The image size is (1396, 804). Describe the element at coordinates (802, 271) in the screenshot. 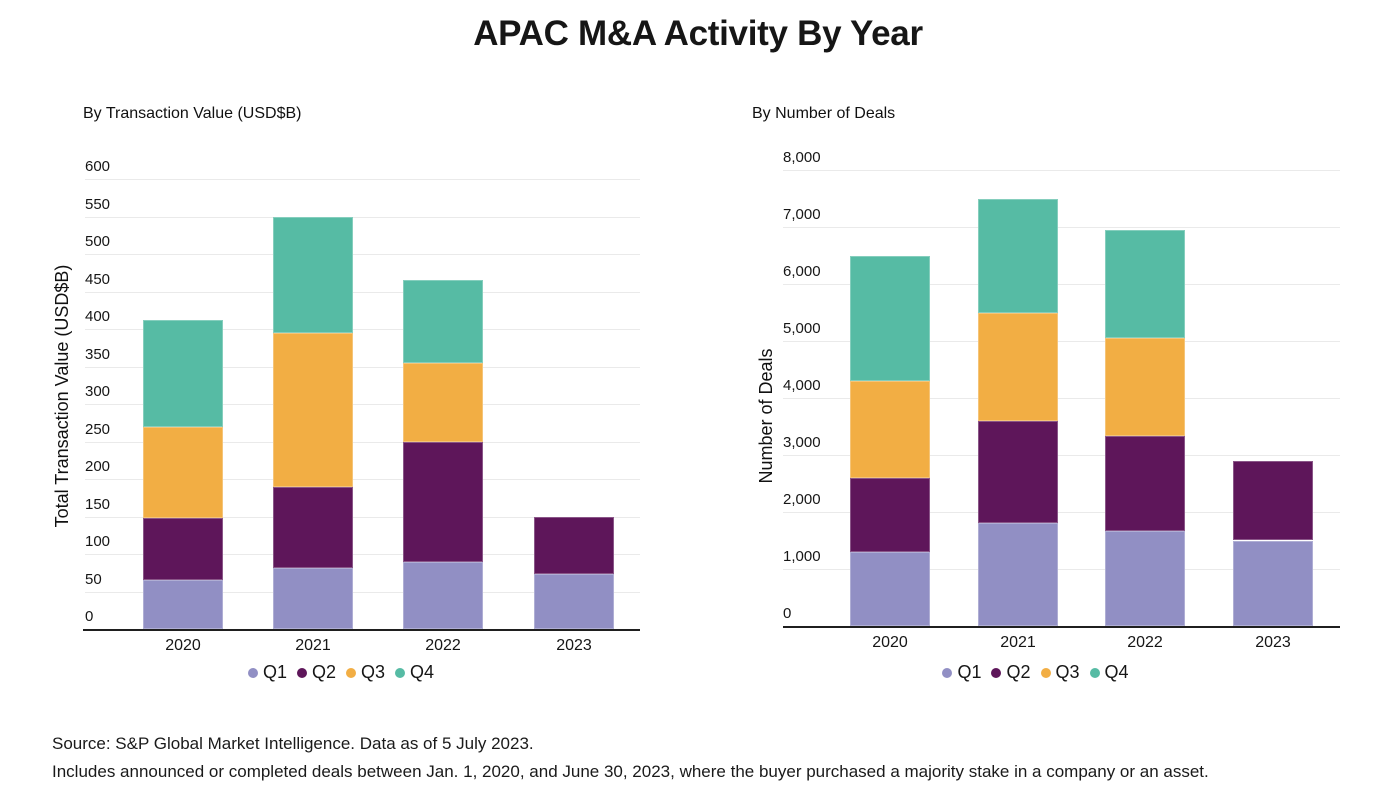

I see `y-axis-tick-label: 6,000` at that location.